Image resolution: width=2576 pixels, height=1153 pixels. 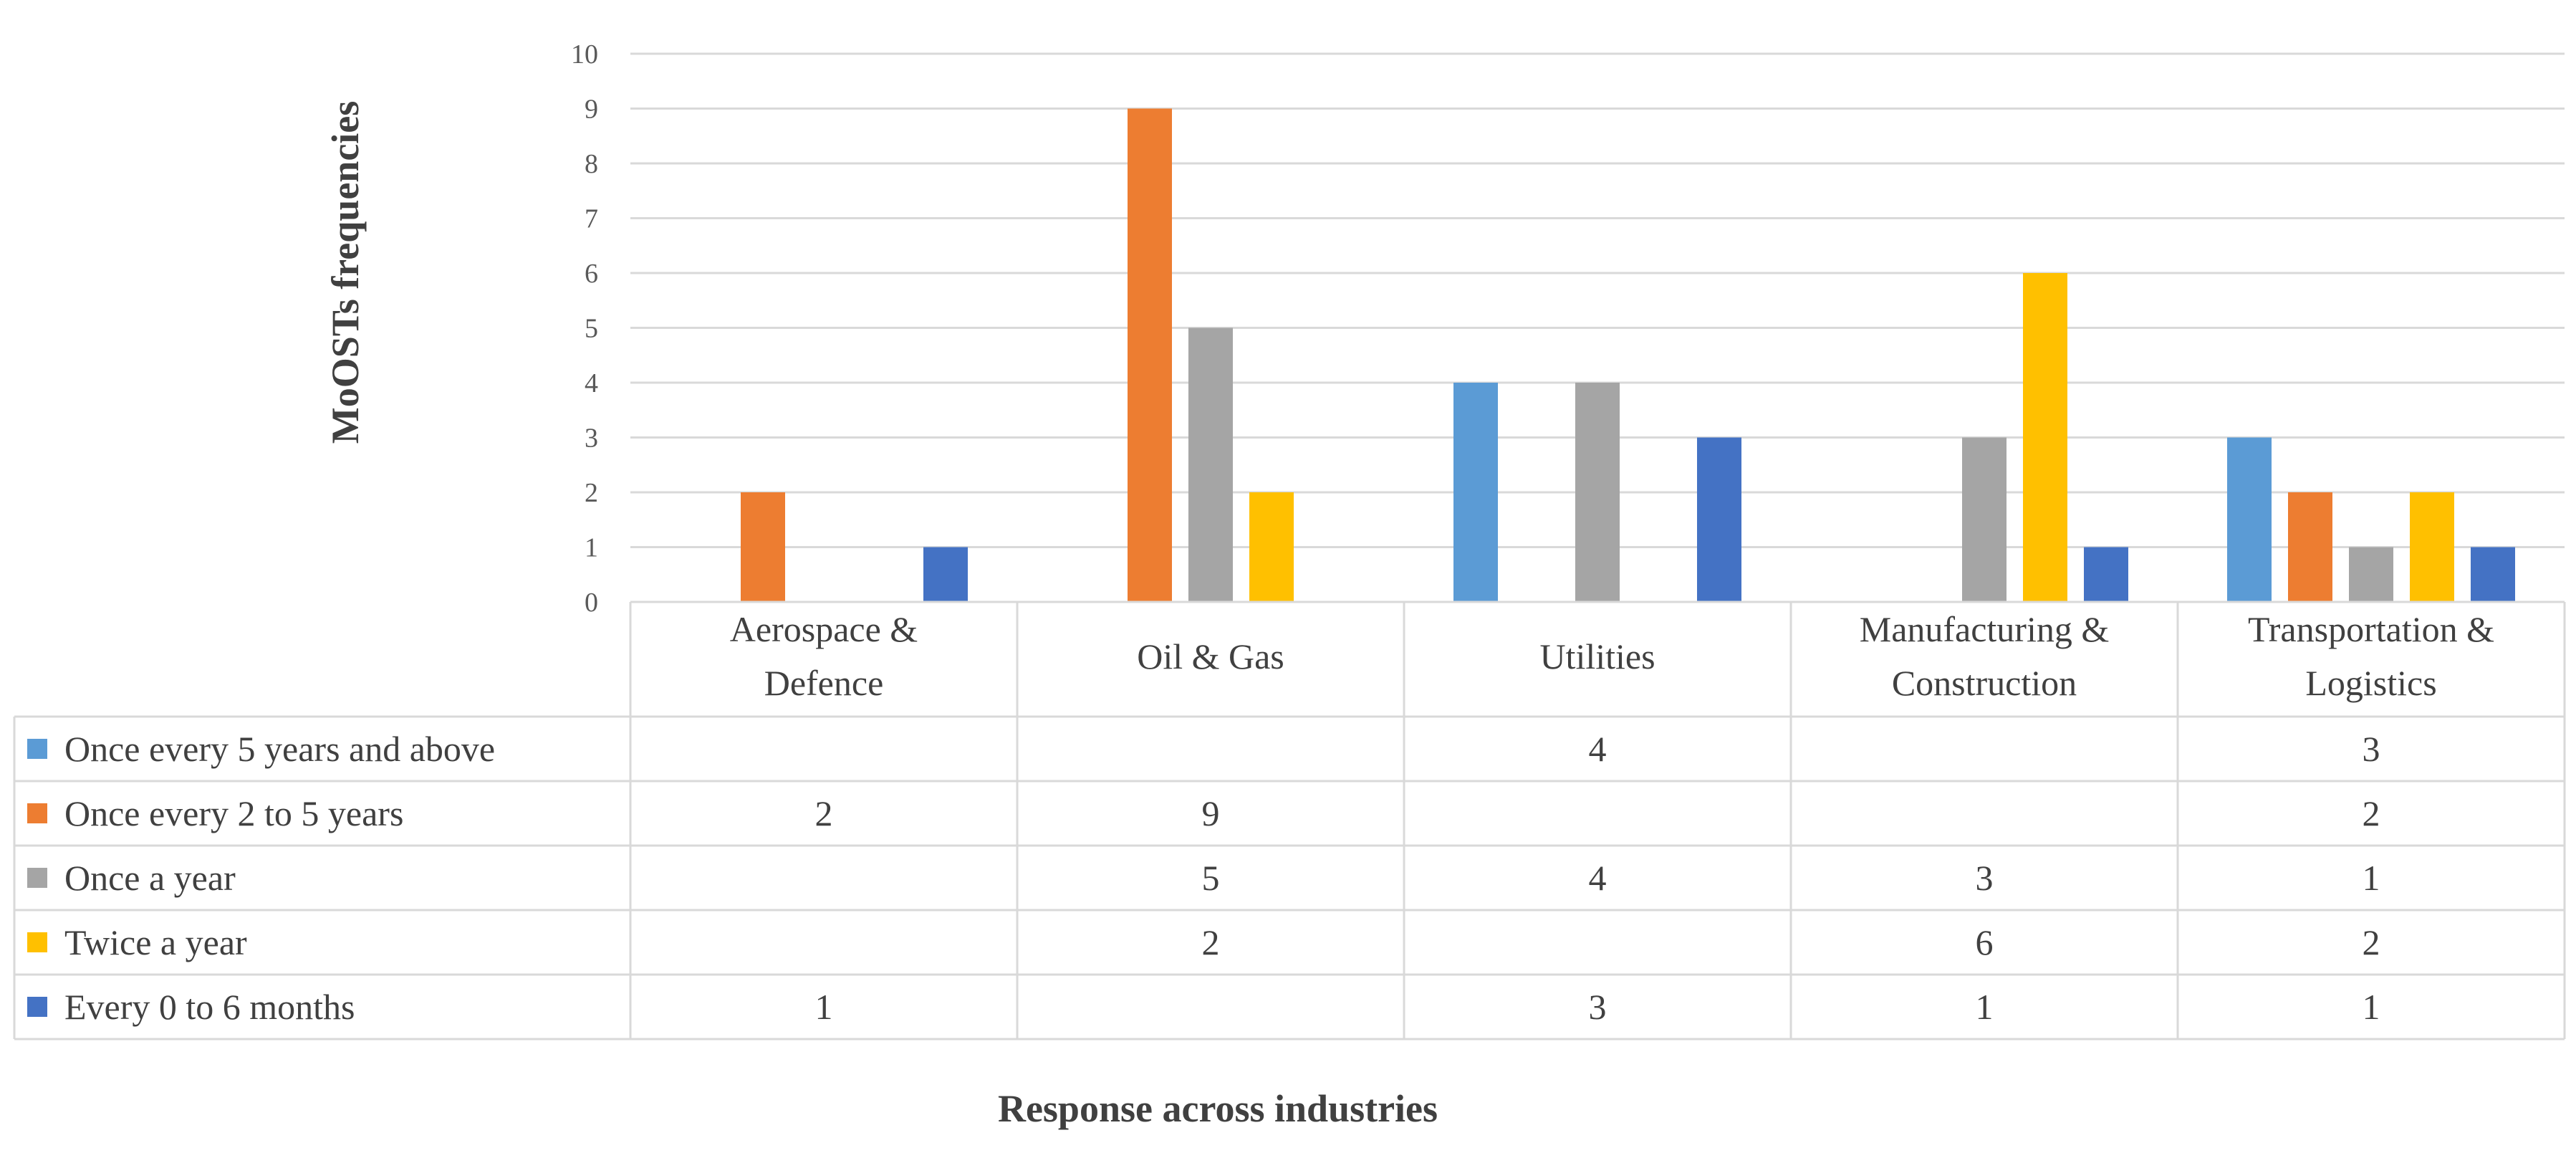 I want to click on y-tick-label: 0, so click(x=592, y=603).